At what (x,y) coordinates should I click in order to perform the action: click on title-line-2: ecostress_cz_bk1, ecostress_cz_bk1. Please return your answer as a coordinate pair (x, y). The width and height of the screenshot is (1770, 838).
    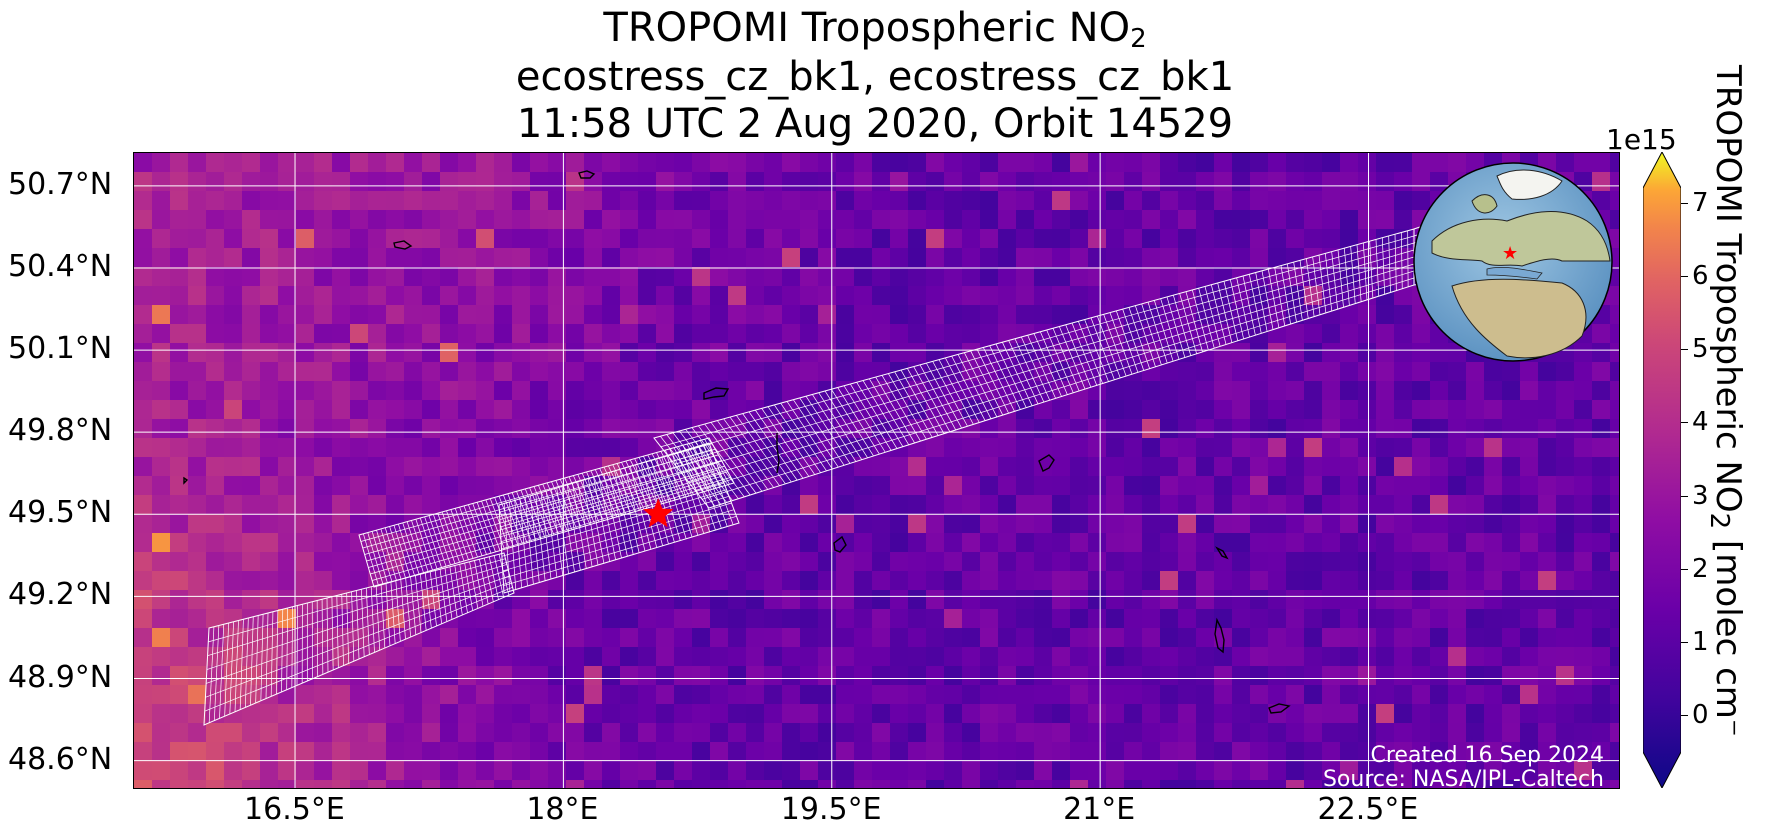
    Looking at the image, I should click on (875, 77).